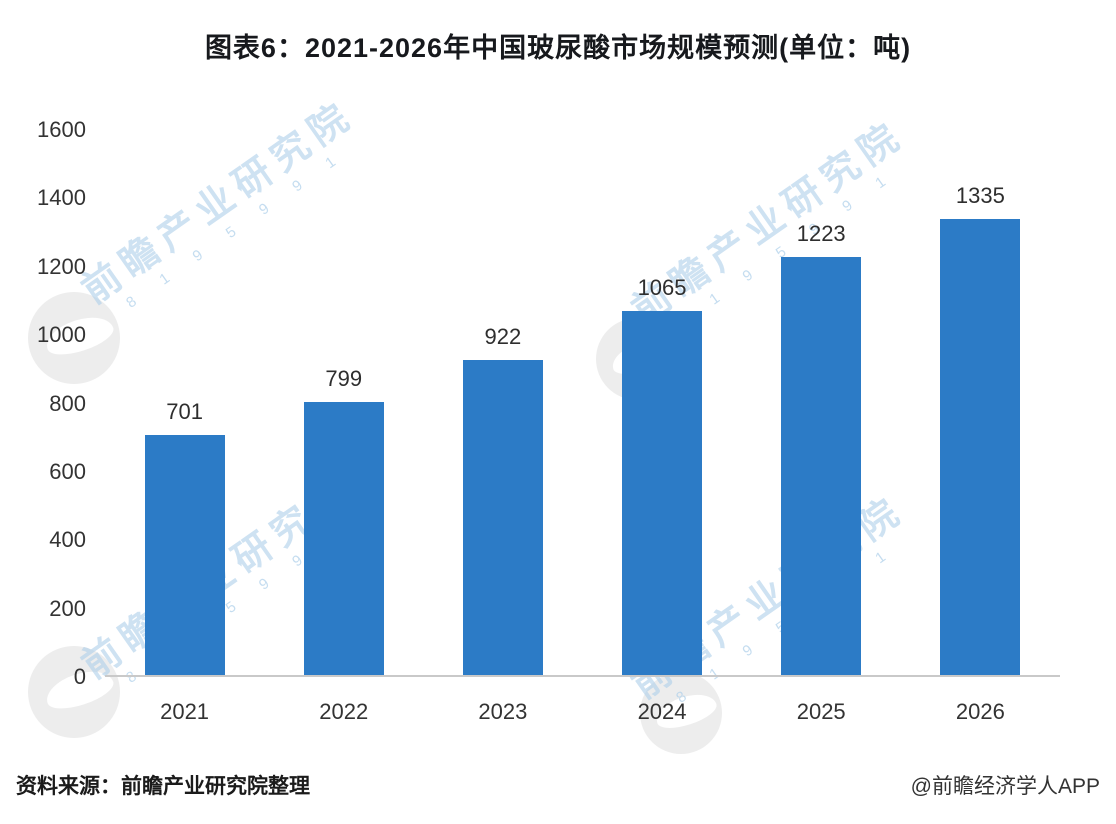 The width and height of the screenshot is (1116, 824). What do you see at coordinates (344, 711) in the screenshot?
I see `x-tick-label-2022: 2022` at bounding box center [344, 711].